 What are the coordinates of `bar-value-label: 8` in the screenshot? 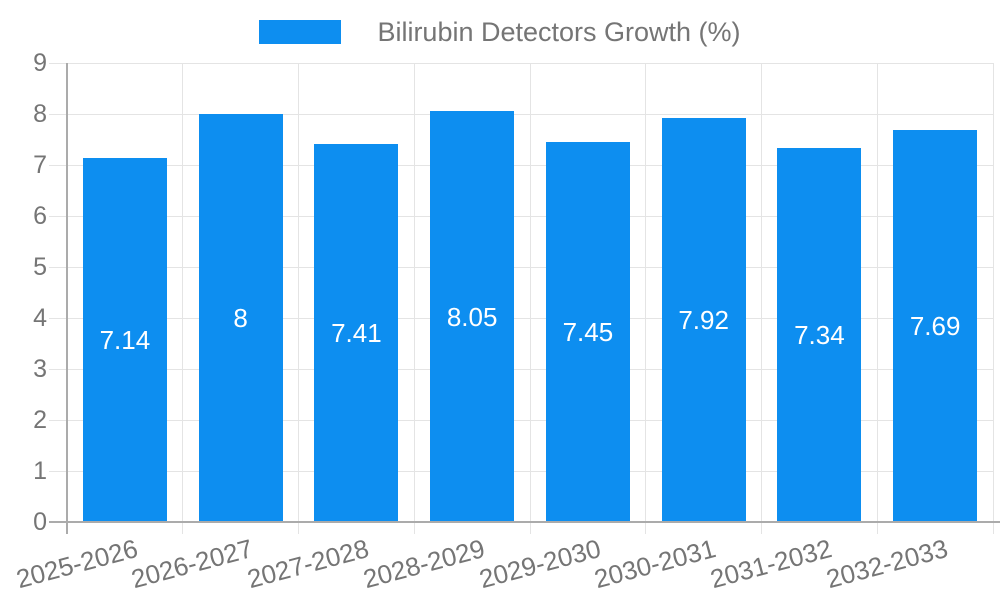 It's located at (240, 318).